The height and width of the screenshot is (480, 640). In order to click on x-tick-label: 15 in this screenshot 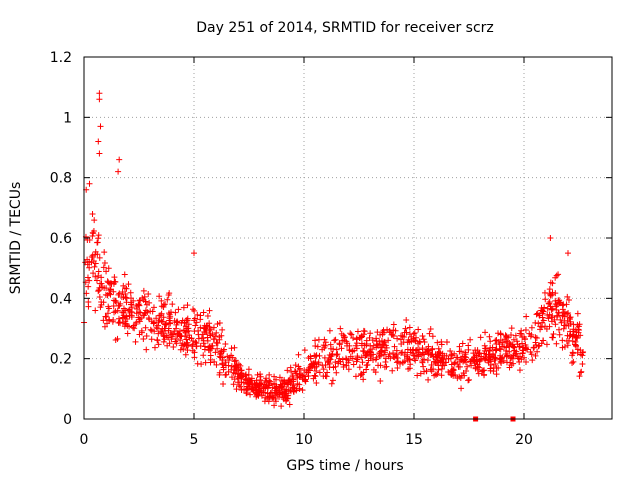, I will do `click(414, 440)`.